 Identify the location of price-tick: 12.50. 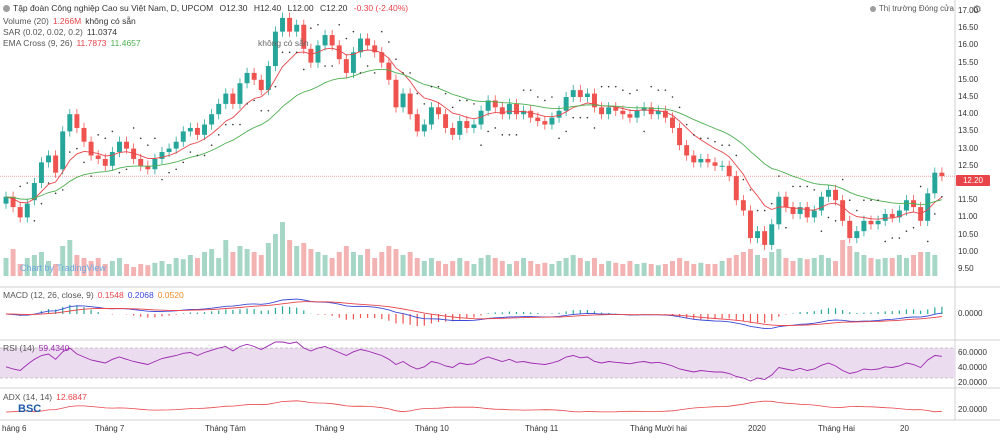
(968, 165).